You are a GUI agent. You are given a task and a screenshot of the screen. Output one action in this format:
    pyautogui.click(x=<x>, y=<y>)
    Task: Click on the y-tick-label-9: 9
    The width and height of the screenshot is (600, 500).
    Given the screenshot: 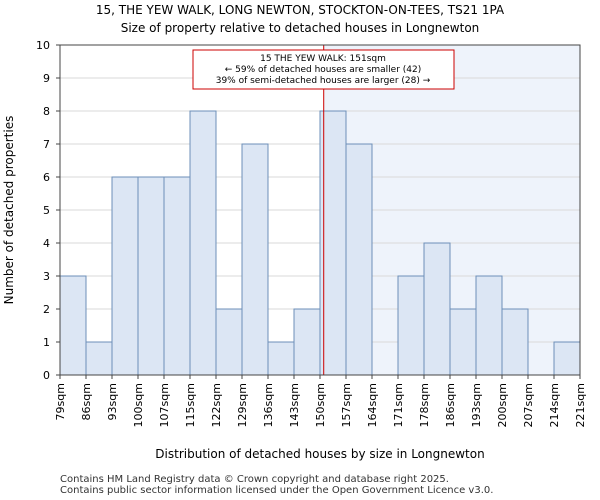 What is the action you would take?
    pyautogui.click(x=46, y=78)
    